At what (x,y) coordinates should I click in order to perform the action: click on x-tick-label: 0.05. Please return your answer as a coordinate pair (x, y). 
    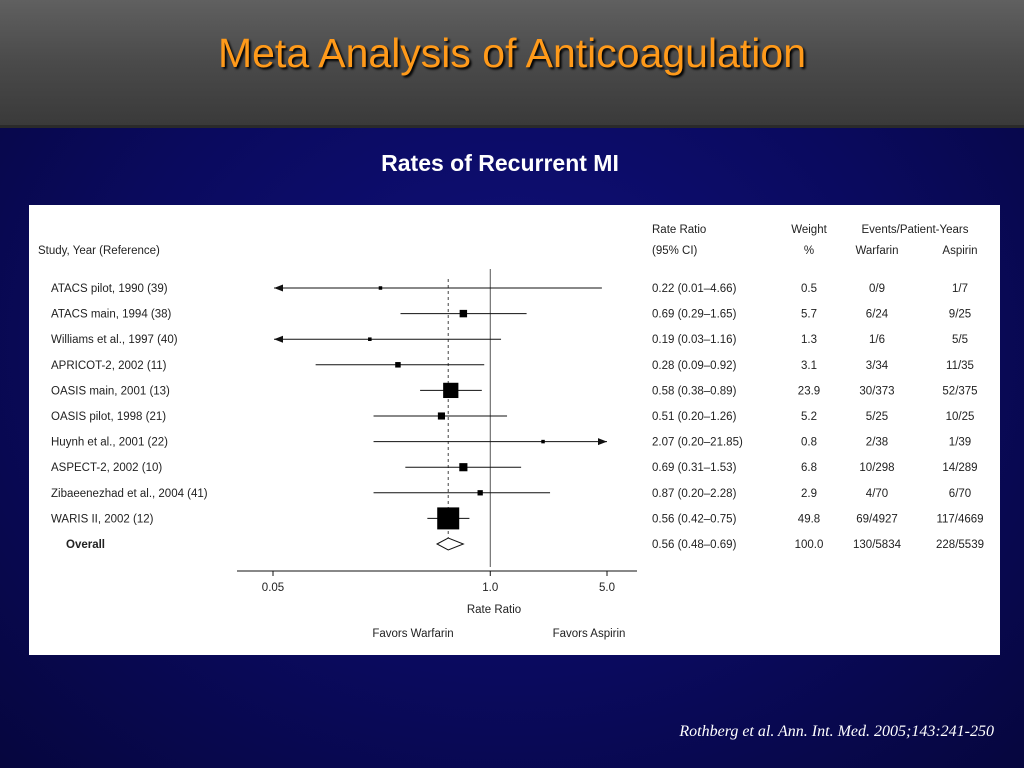
    Looking at the image, I should click on (273, 588).